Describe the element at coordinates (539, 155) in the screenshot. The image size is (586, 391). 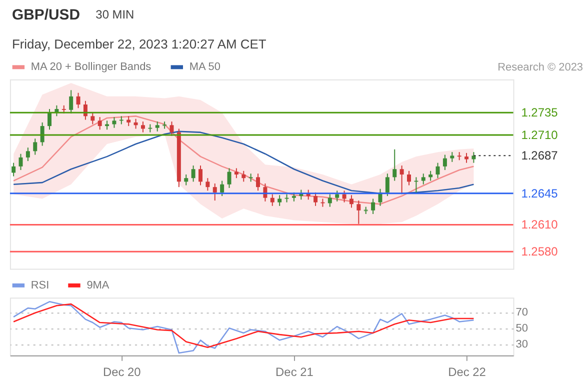
I see `ref-line-label: 1.2687` at that location.